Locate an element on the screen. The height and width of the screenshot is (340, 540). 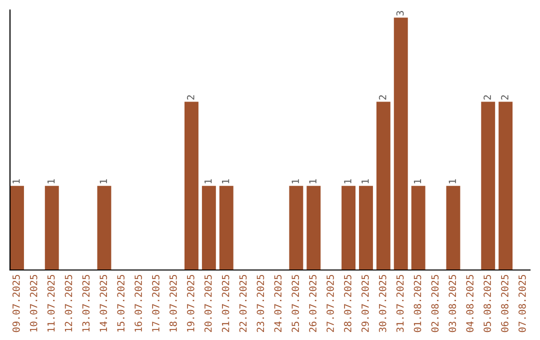
x-tick-label: 01.08.2025 is located at coordinates (418, 303).